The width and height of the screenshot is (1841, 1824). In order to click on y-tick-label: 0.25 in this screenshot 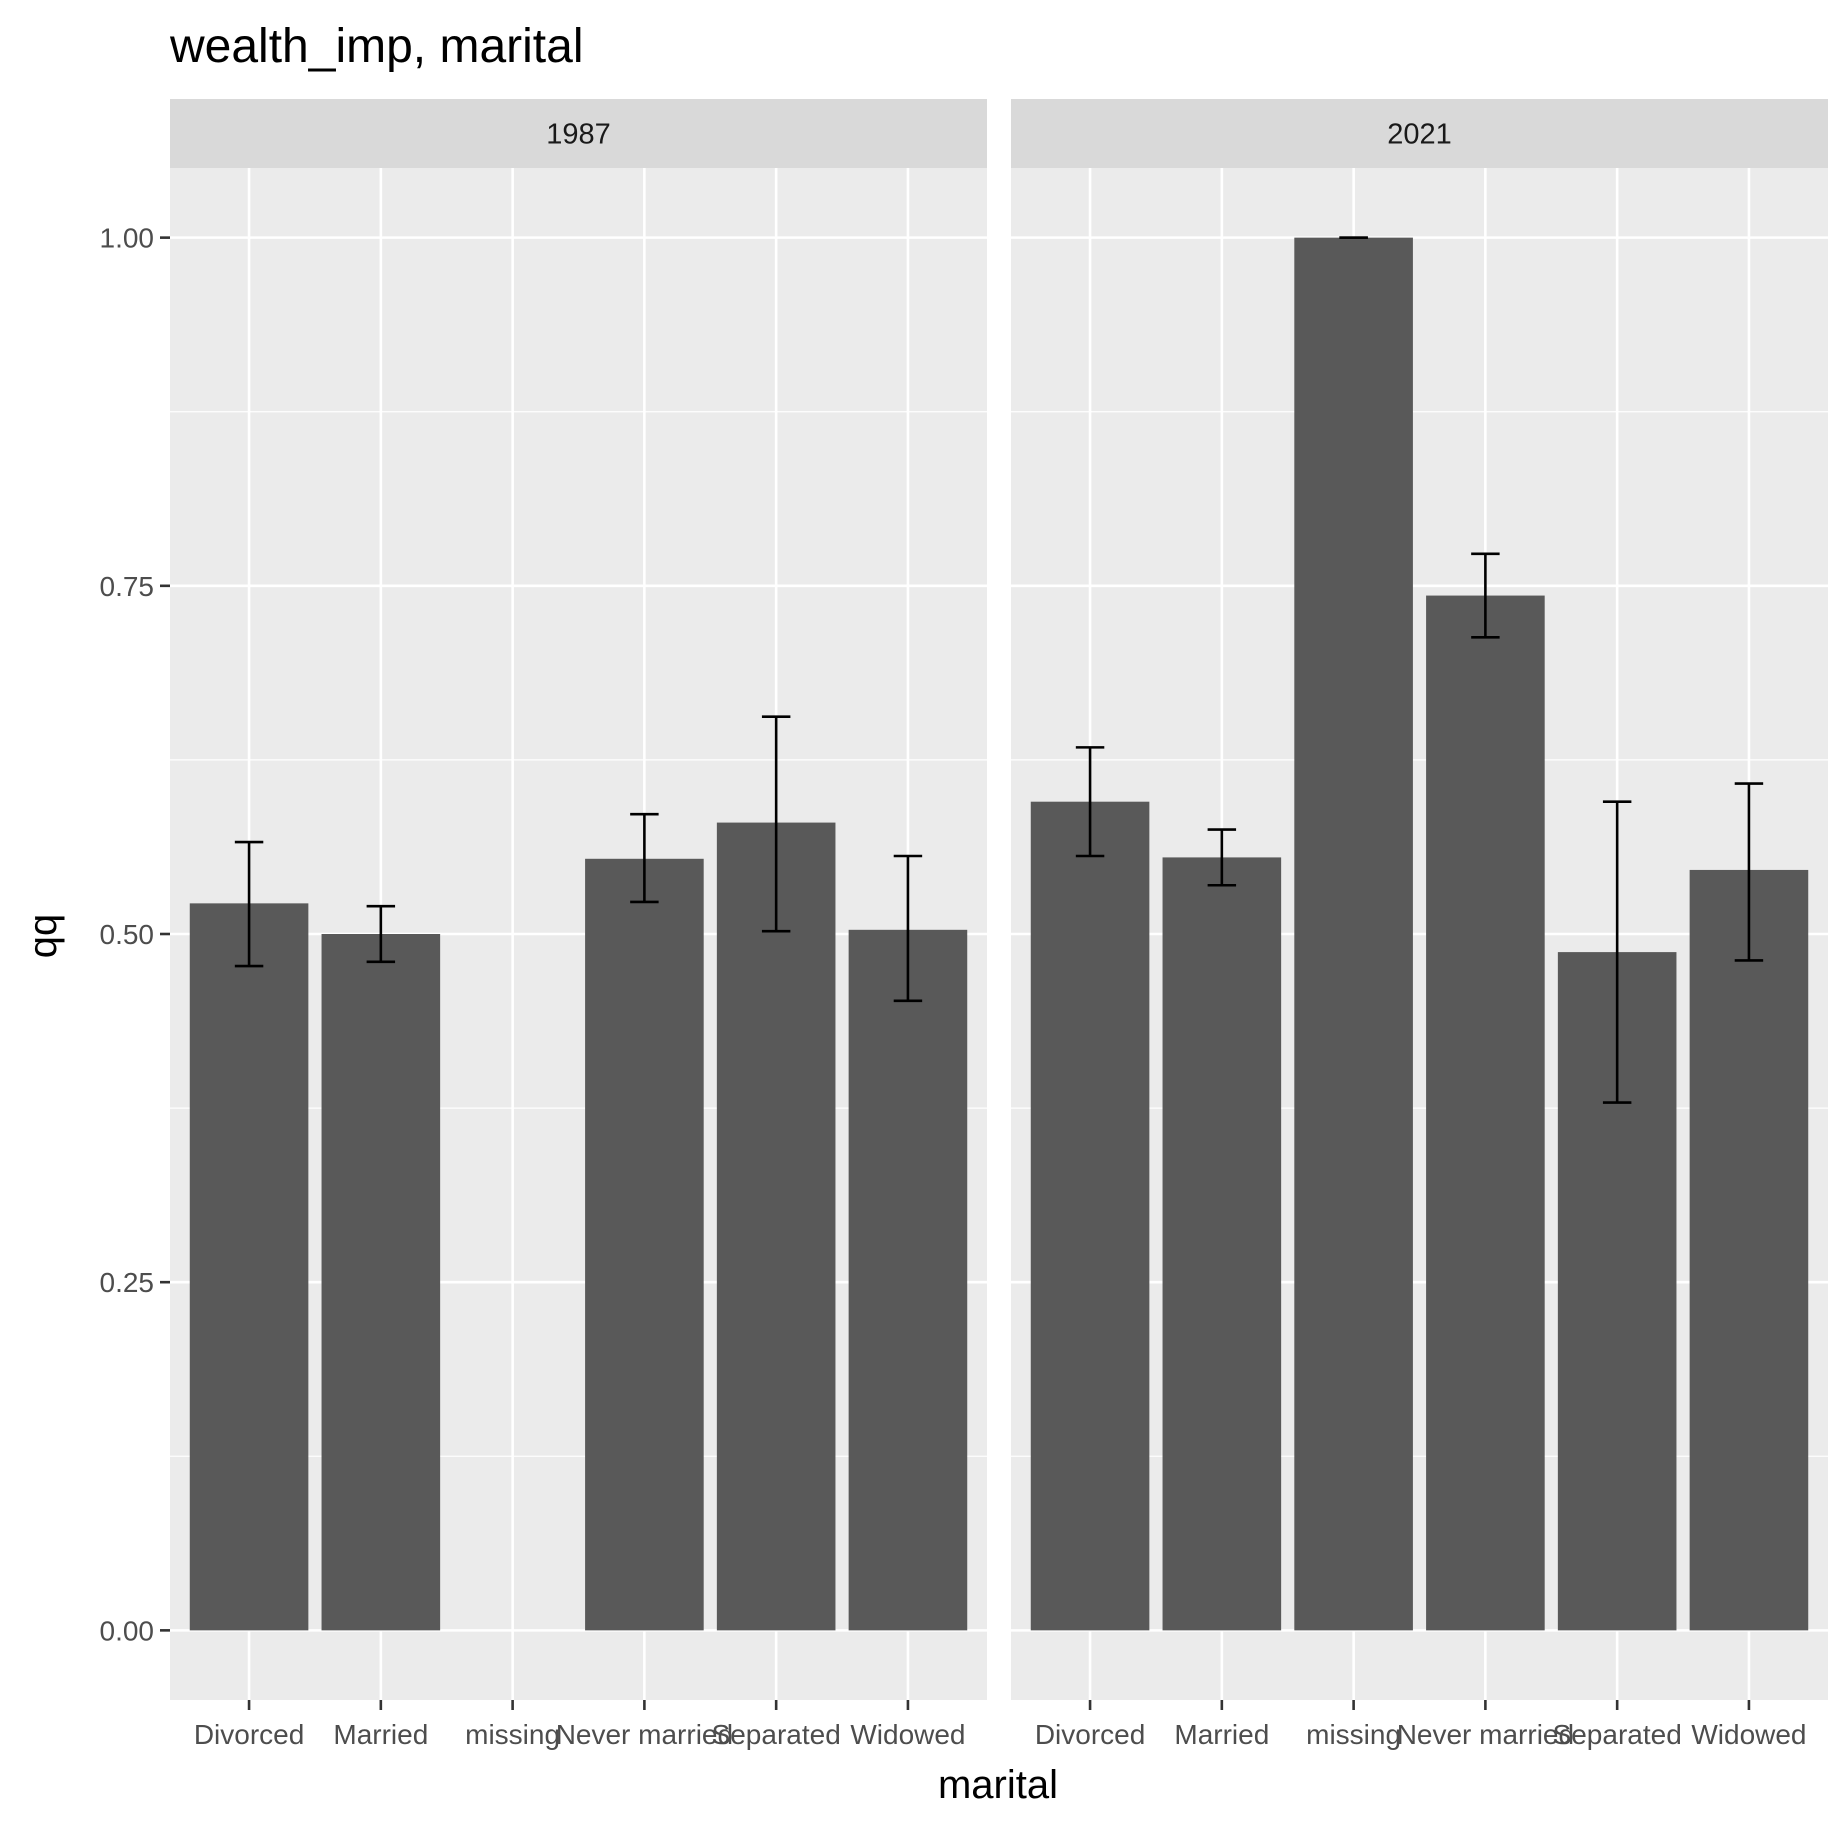, I will do `click(127, 1282)`.